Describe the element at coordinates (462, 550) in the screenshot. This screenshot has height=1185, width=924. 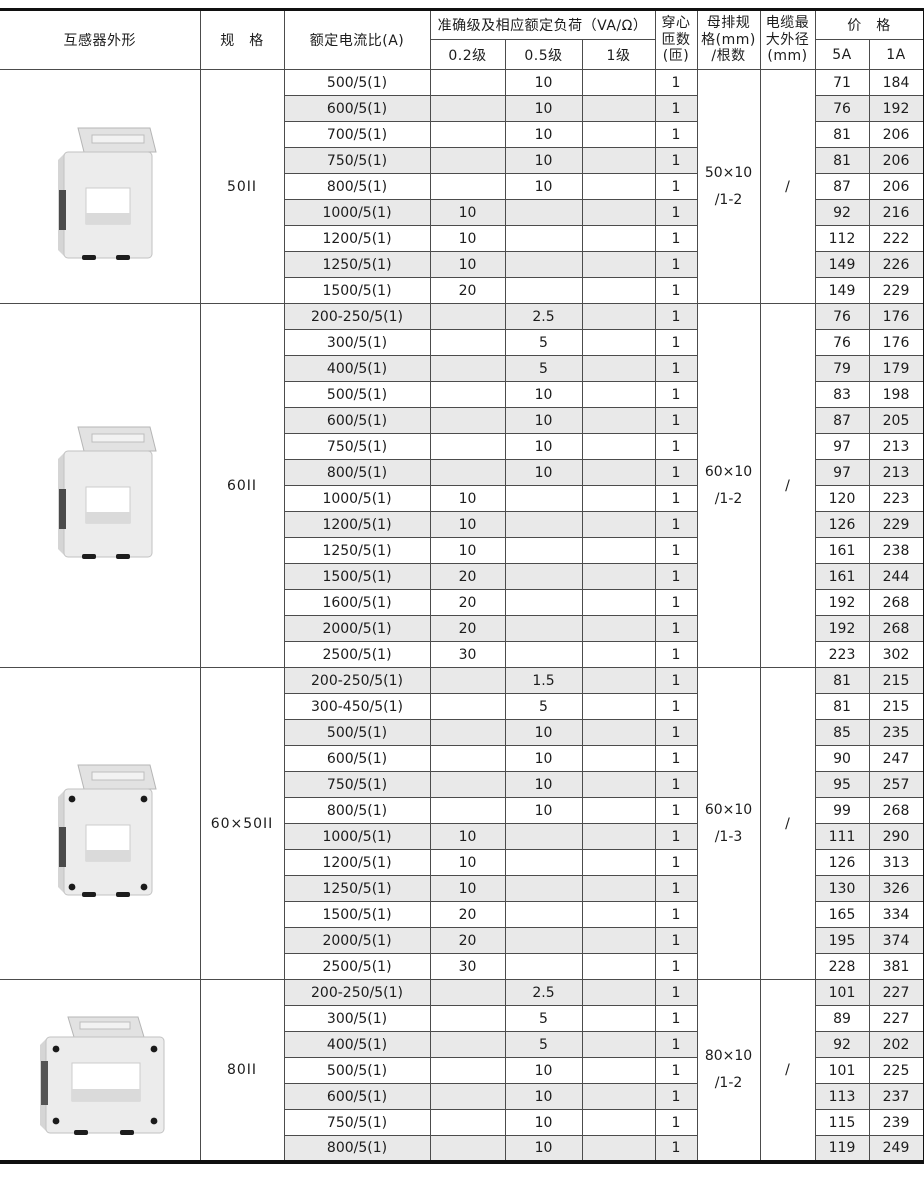
I see `table-row: 1250/5(1) 10 1 161 238` at that location.